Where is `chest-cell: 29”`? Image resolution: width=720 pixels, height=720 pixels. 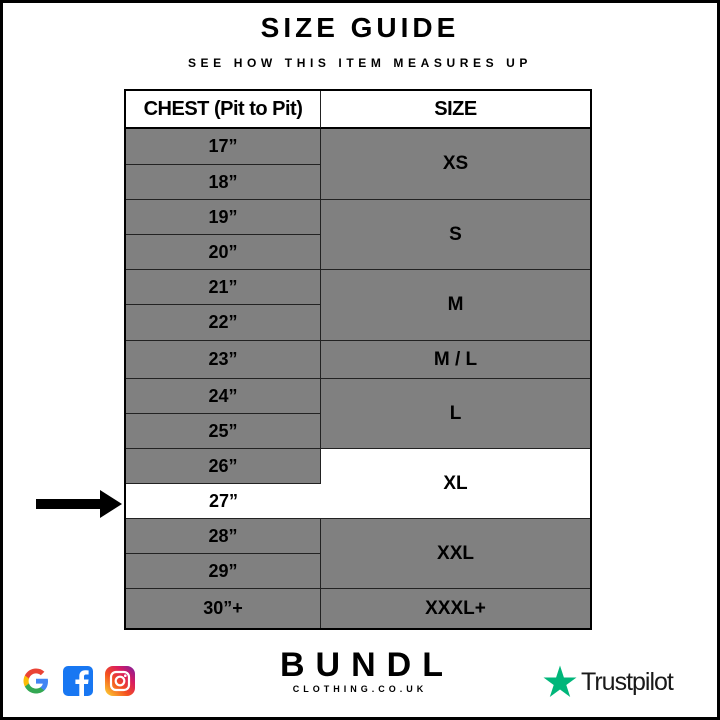
chest-cell: 29” is located at coordinates (223, 571).